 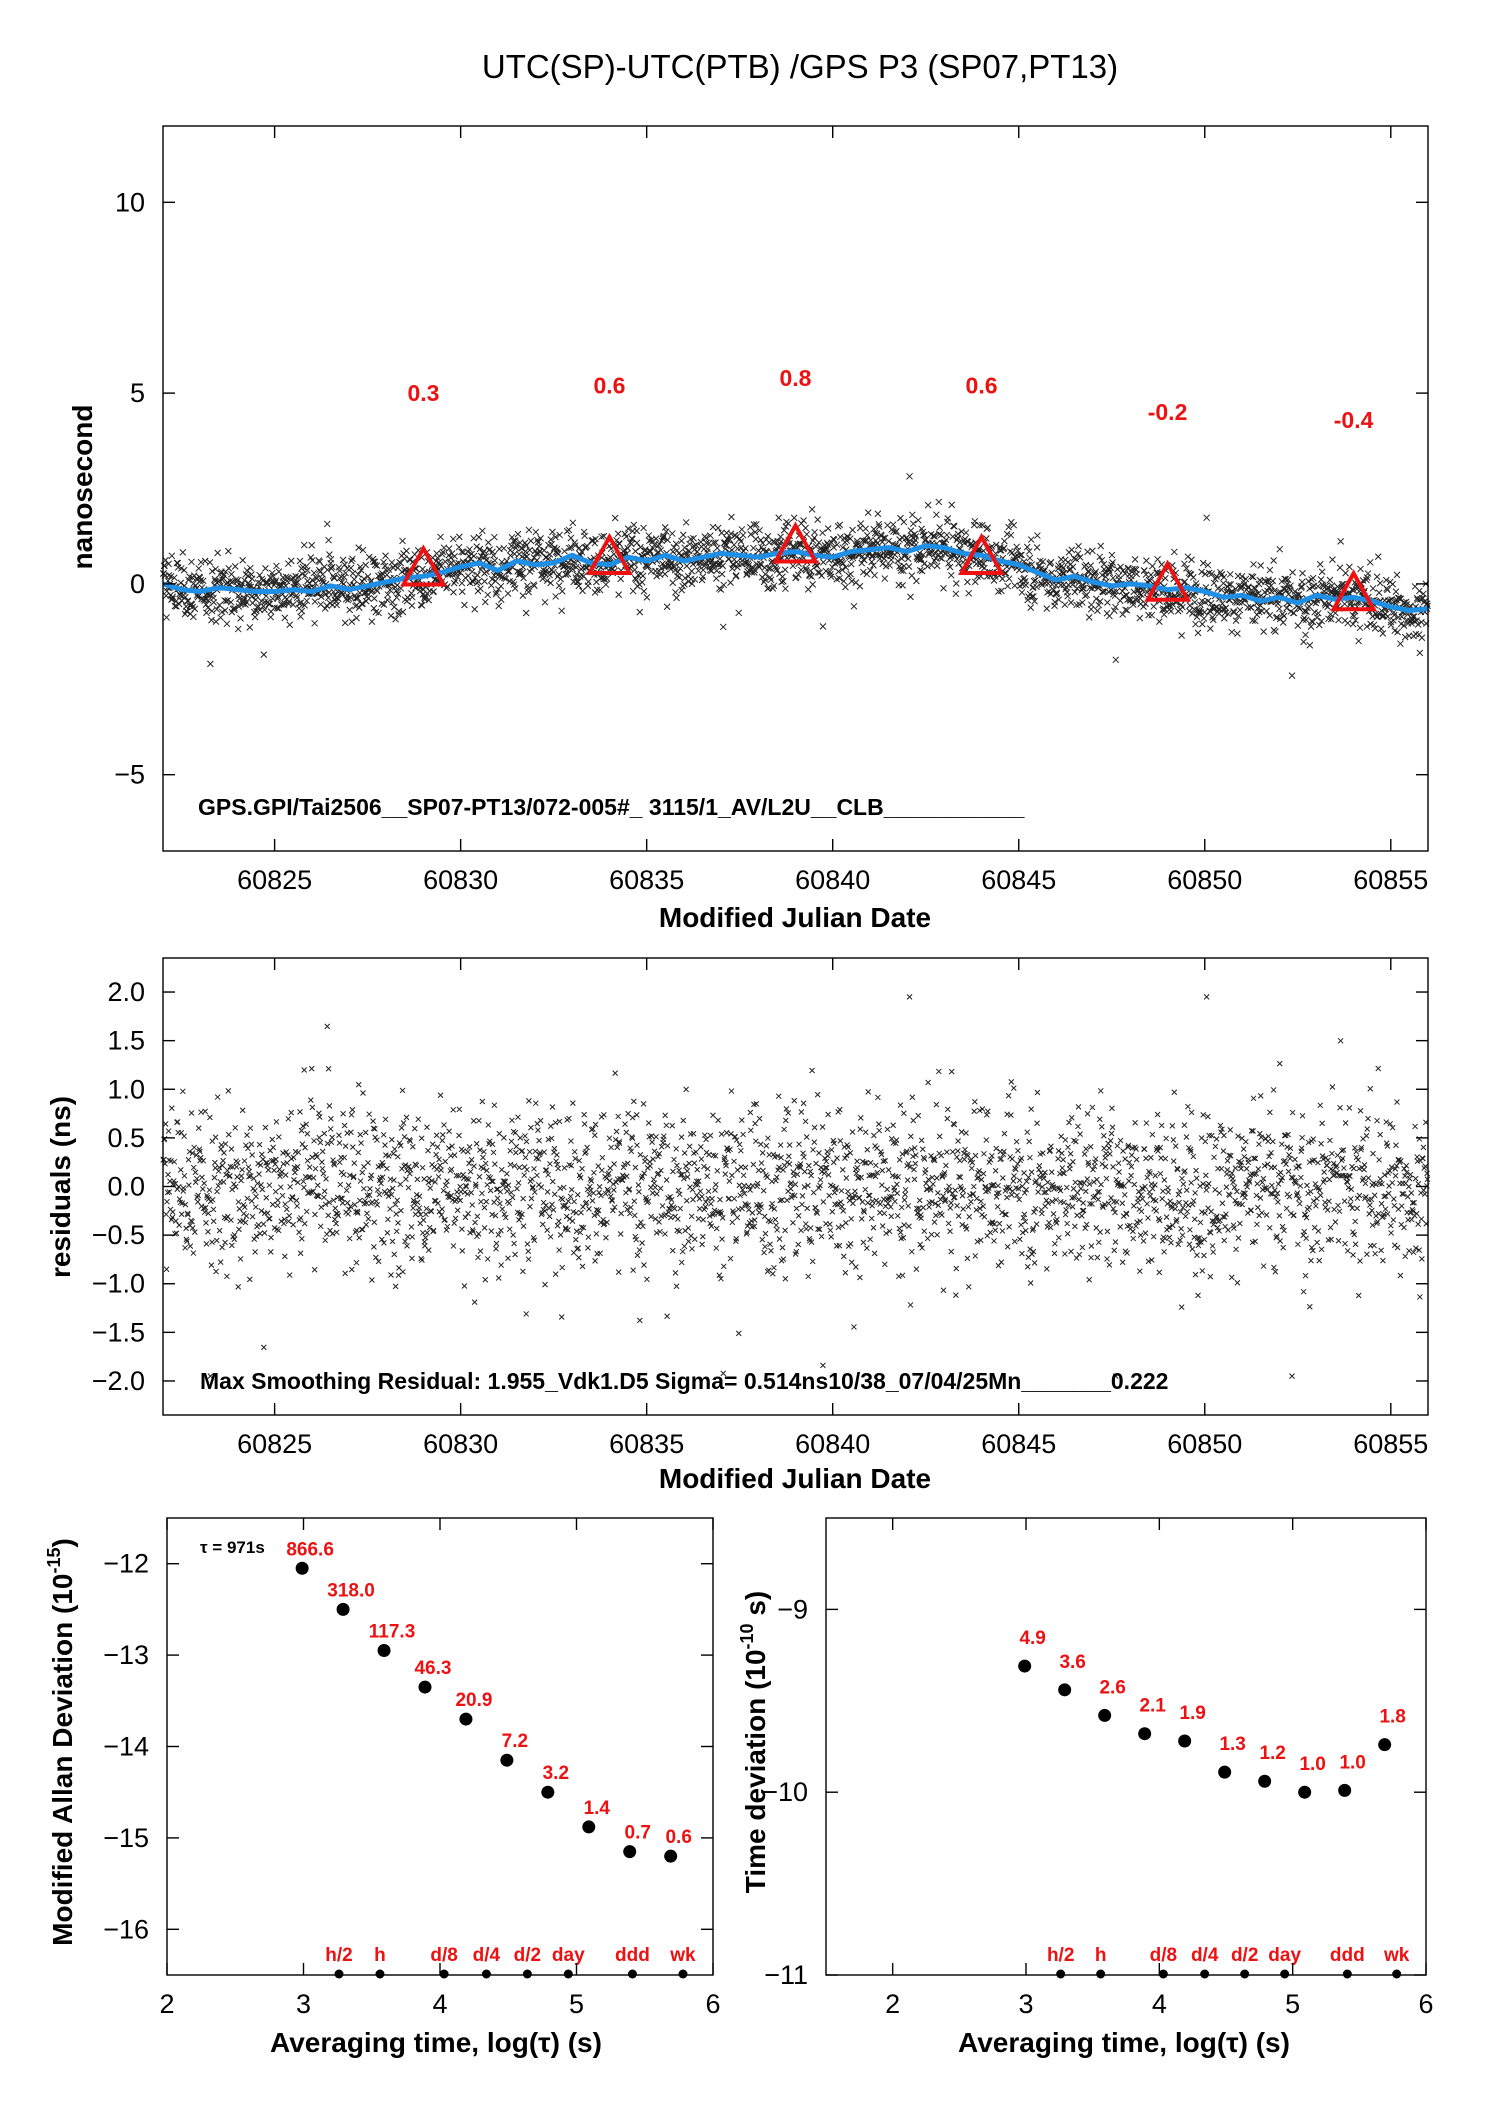 I want to click on x-tick-label: 60840, so click(x=832, y=880).